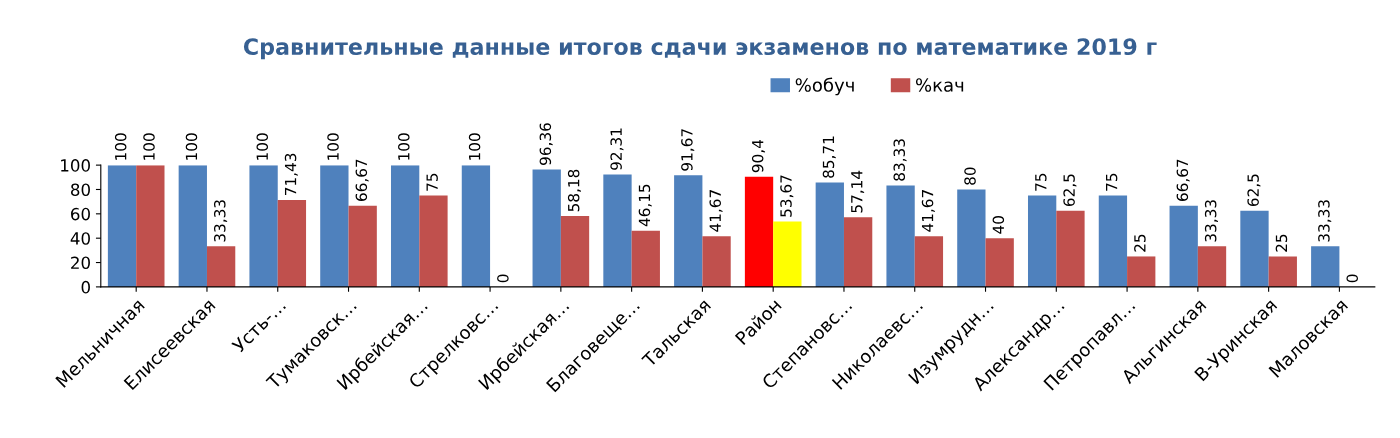 The width and height of the screenshot is (1400, 438). What do you see at coordinates (546, 144) in the screenshot?
I see `data-label: 96,36` at bounding box center [546, 144].